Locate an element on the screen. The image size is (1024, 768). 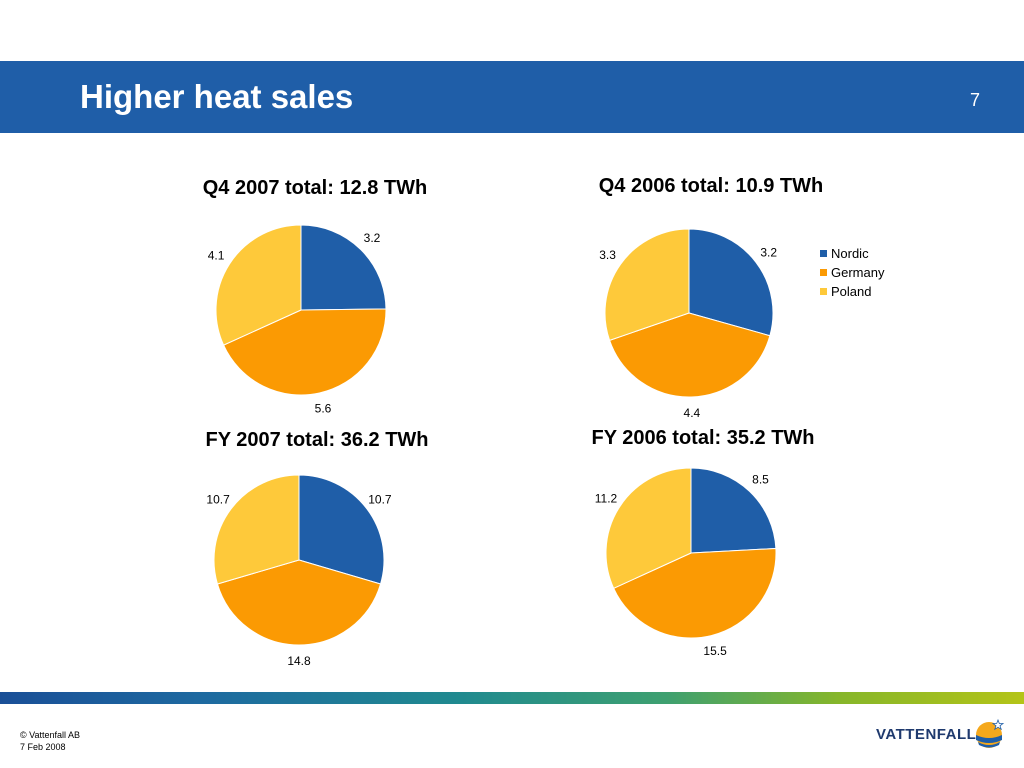
chart-title-fy-2006: FY 2006 total: 35.2 TWh is located at coordinates (703, 438).